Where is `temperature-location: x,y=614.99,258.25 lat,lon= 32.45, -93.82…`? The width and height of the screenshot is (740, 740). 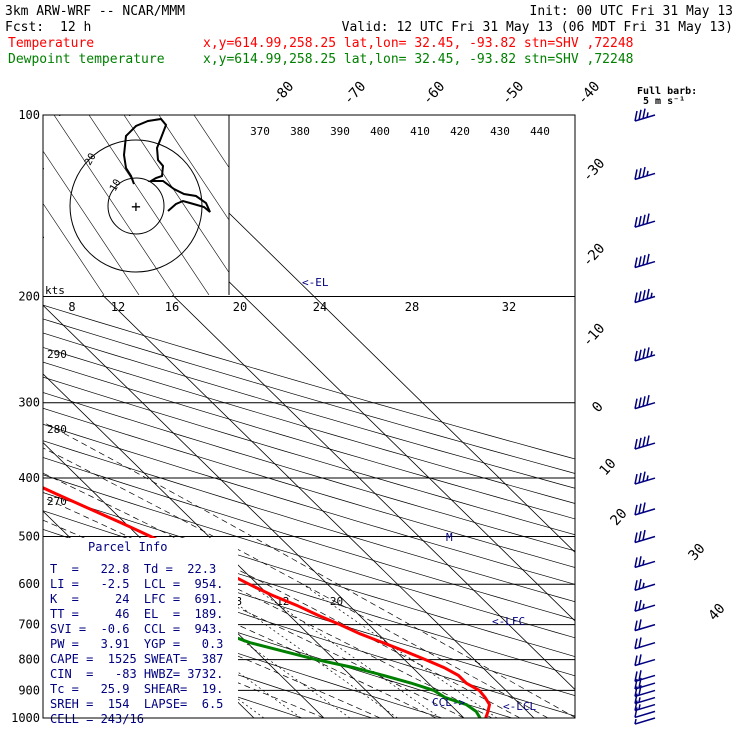 temperature-location: x,y=614.99,258.25 lat,lon= 32.45, -93.82… is located at coordinates (418, 43).